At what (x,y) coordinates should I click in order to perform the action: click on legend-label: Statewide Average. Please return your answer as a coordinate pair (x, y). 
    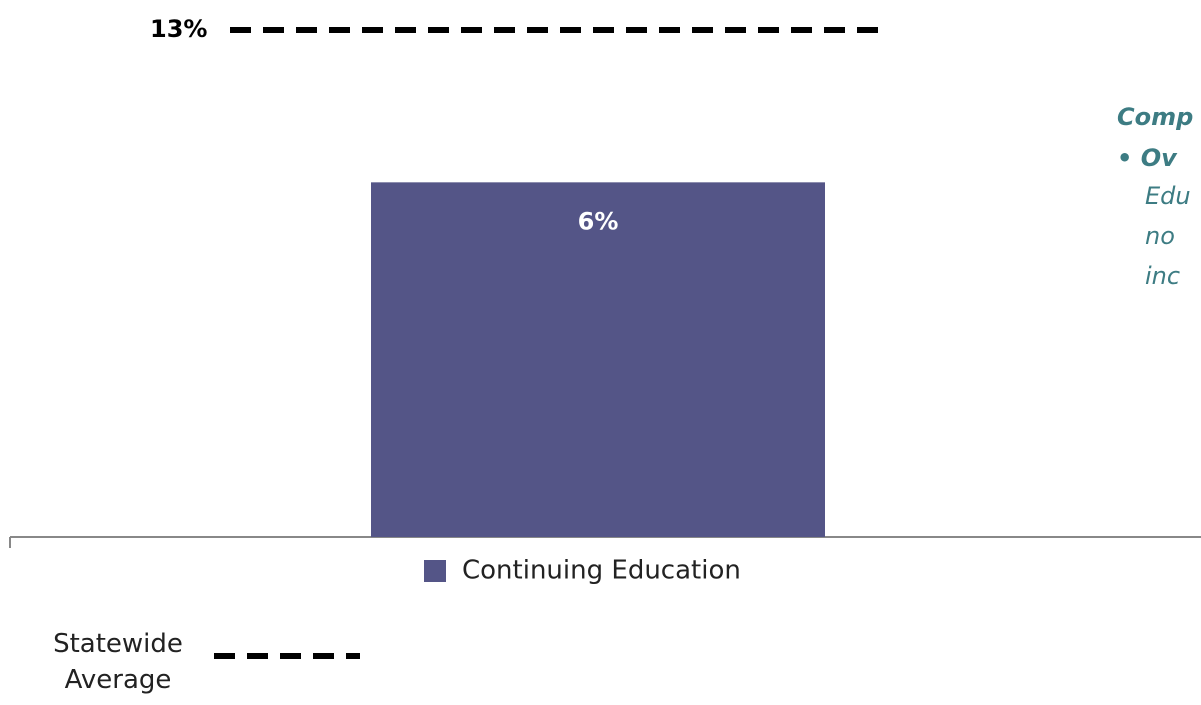
    Looking at the image, I should click on (118, 662).